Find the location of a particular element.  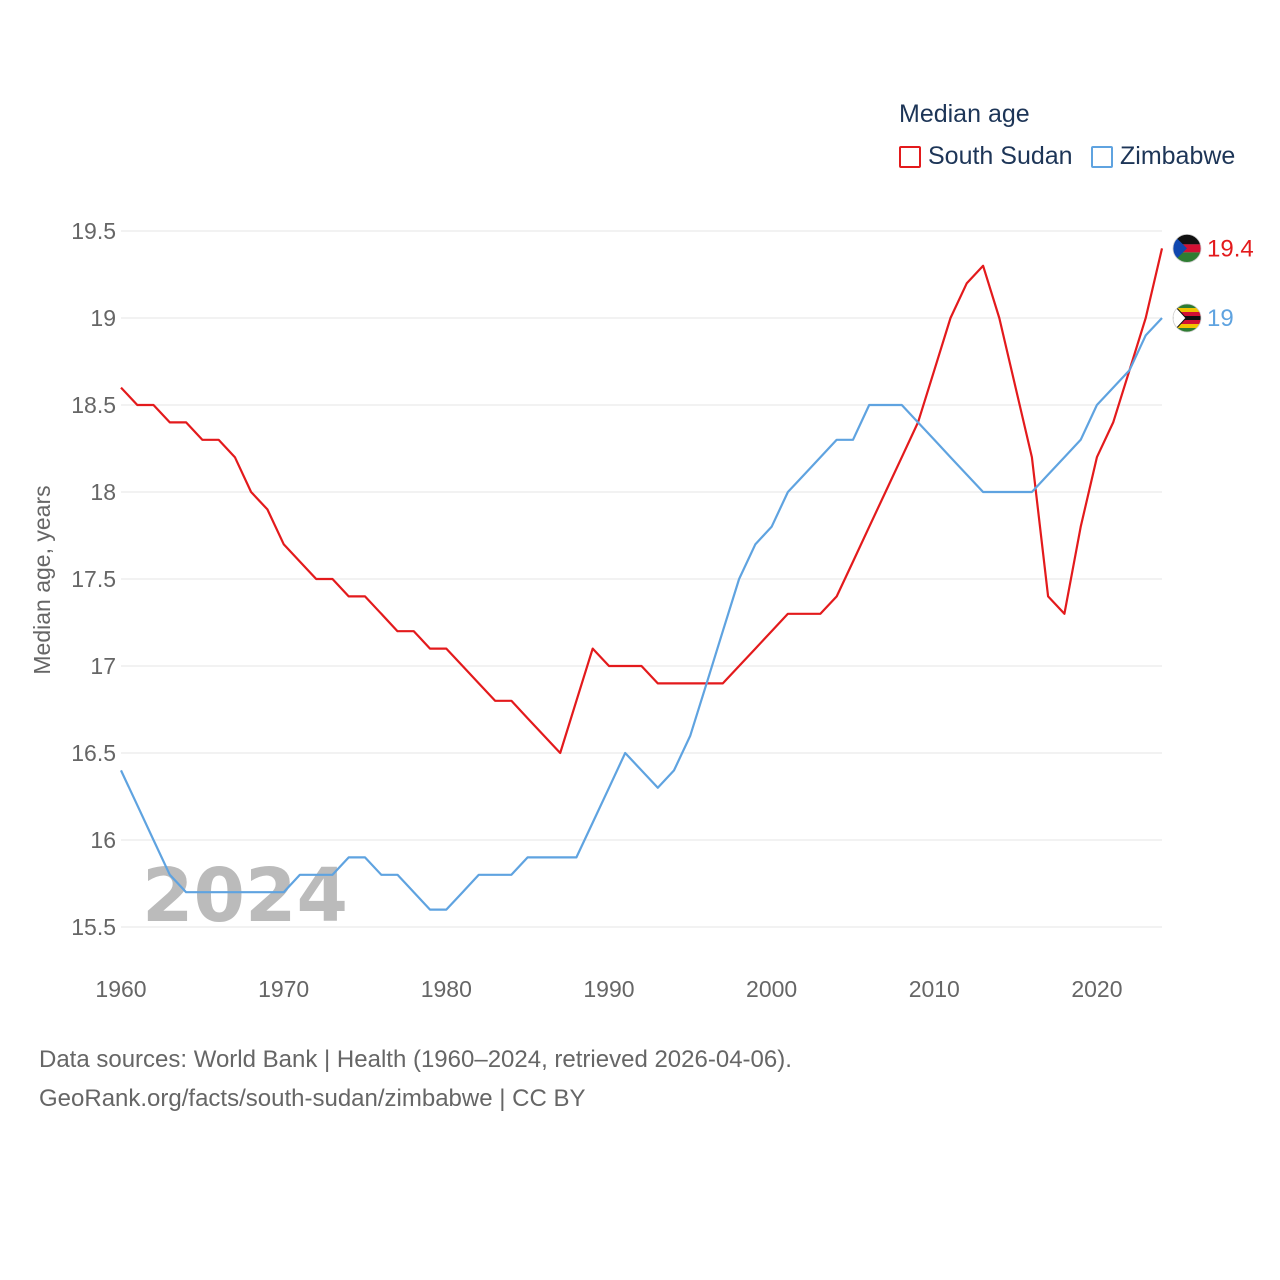

legend-title: Median age is located at coordinates (964, 114).